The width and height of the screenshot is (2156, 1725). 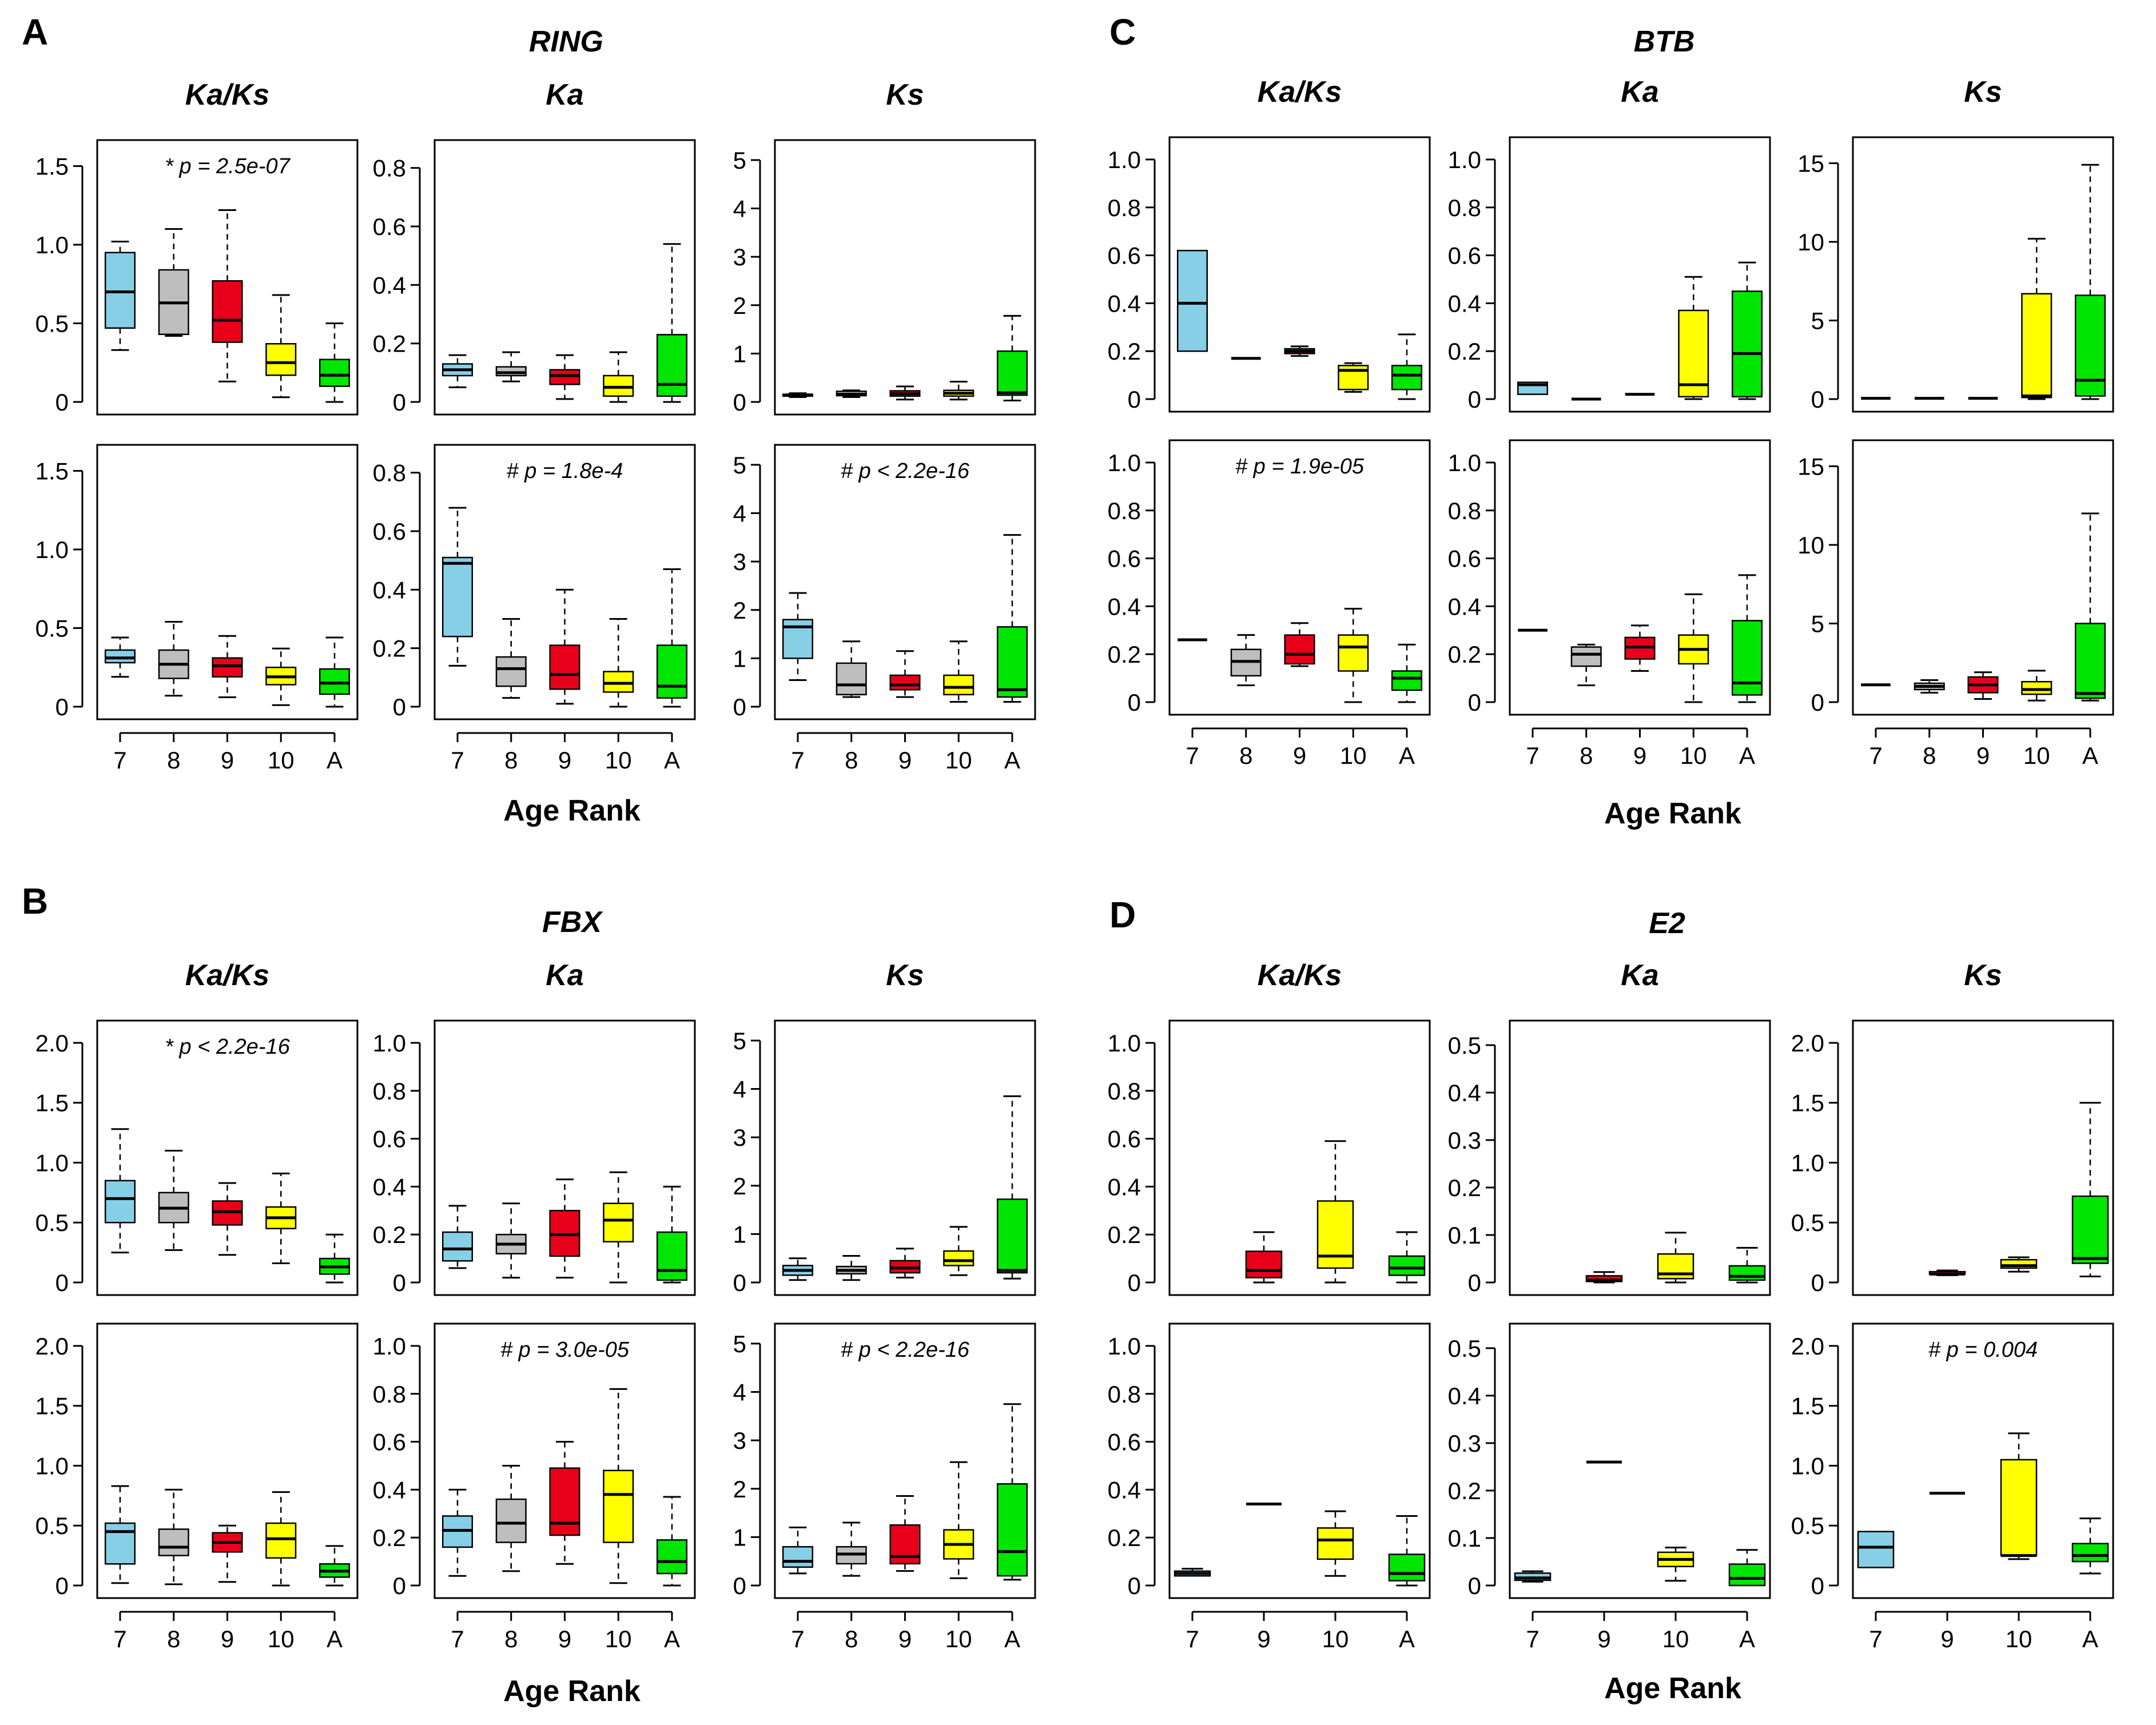 I want to click on family-title-BTB: BTB, so click(x=1664, y=41).